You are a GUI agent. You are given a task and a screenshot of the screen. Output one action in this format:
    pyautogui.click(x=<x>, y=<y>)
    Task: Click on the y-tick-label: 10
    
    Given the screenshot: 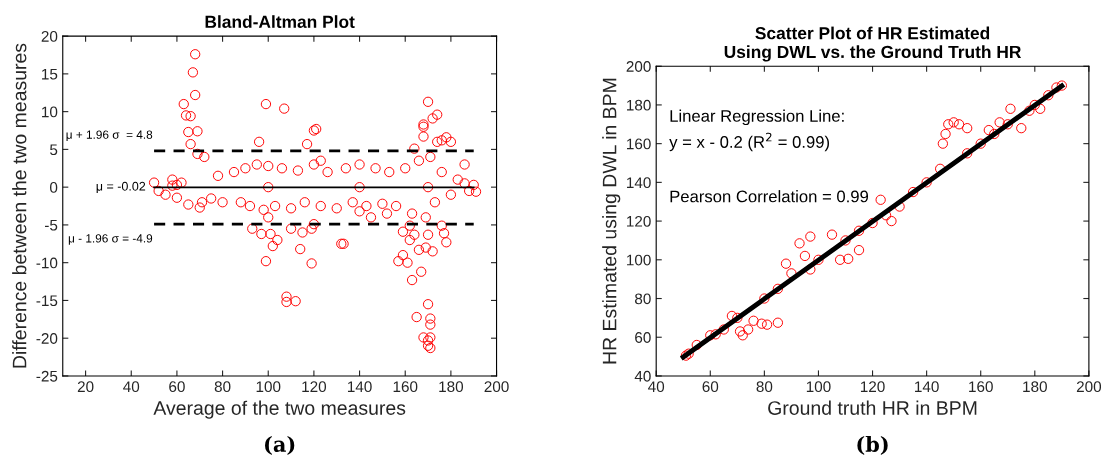 What is the action you would take?
    pyautogui.click(x=50, y=112)
    